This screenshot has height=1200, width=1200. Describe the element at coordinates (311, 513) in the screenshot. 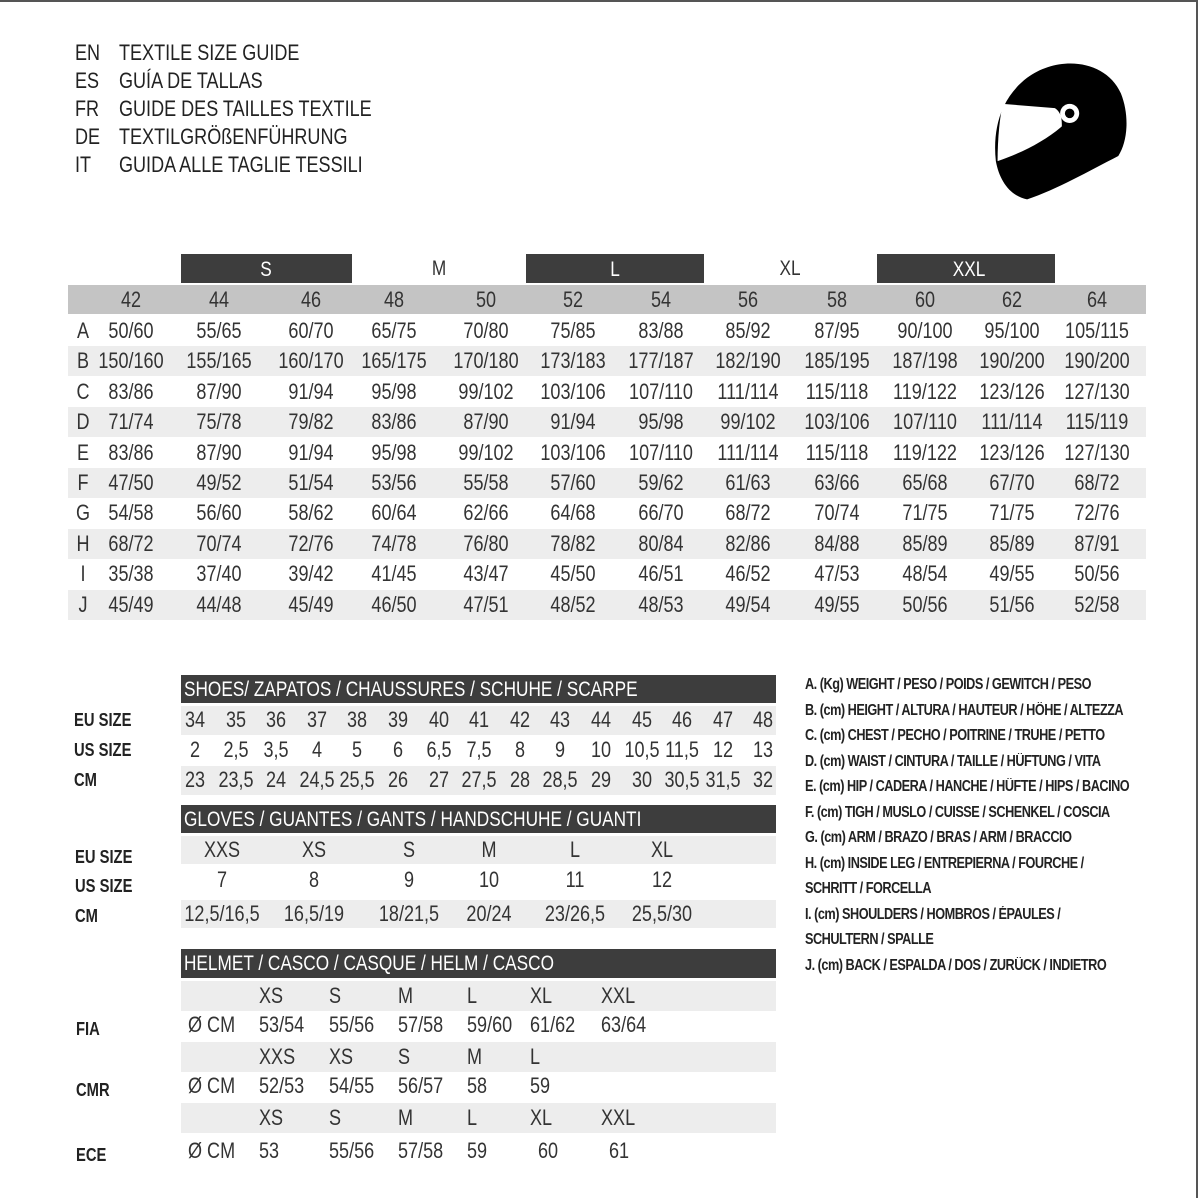

I see `table-cell: 58/62` at that location.